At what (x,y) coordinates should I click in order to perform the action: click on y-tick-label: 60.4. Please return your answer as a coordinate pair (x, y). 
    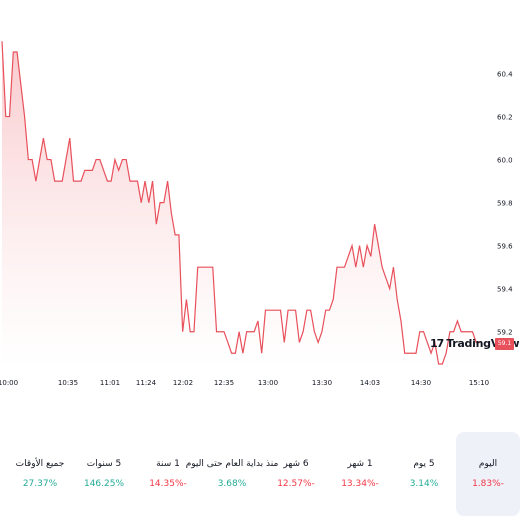
    Looking at the image, I should click on (505, 75).